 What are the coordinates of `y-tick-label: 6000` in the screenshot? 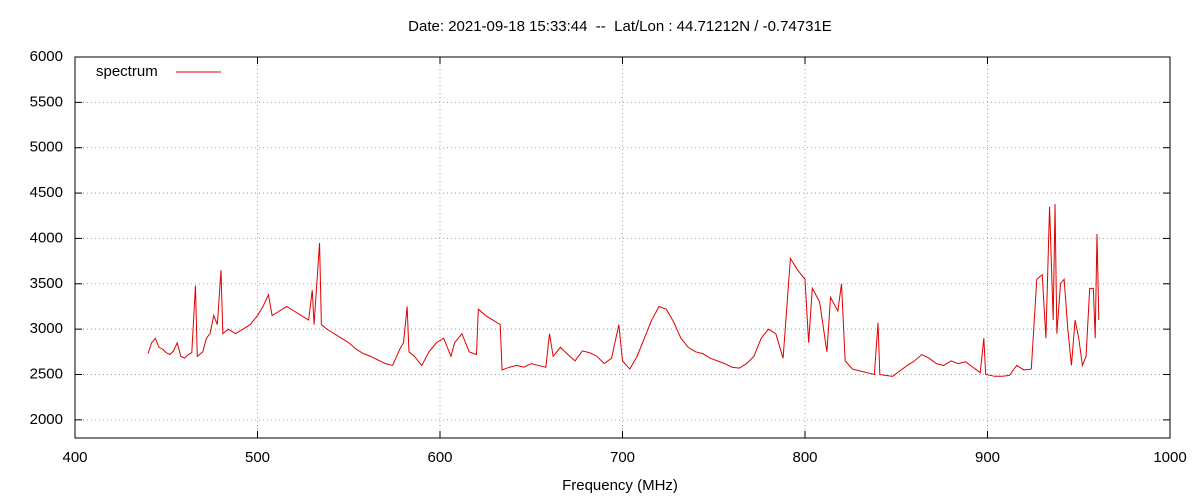 It's located at (46, 56).